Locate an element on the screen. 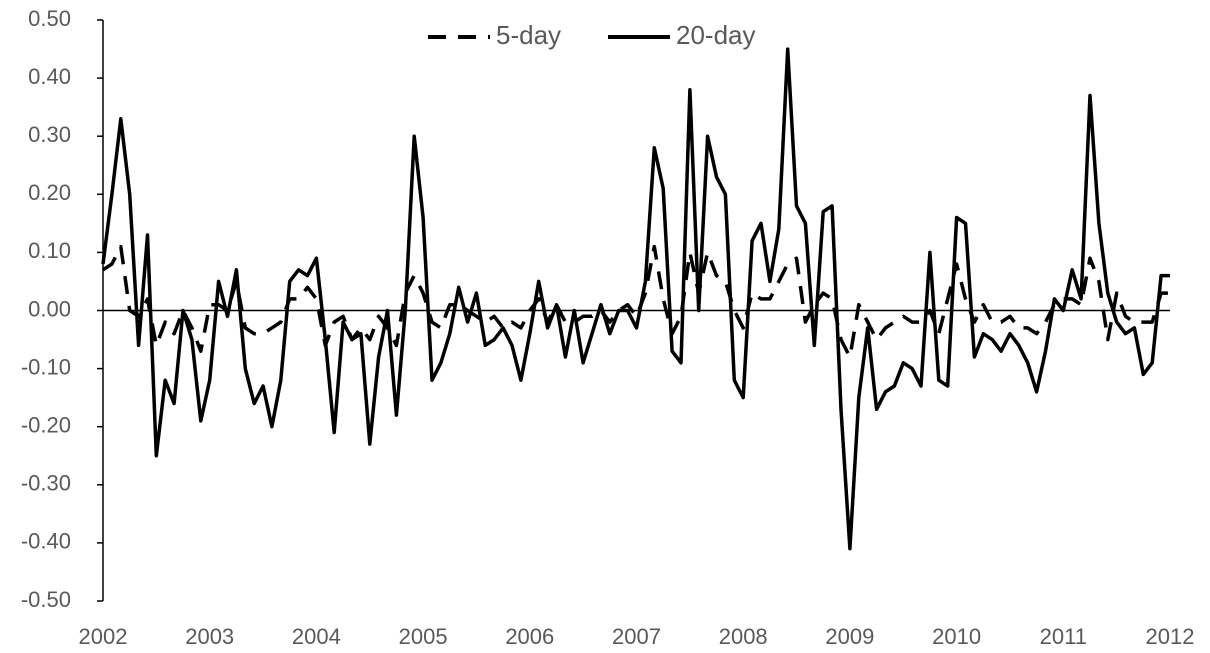 This screenshot has height=653, width=1210. legend-label: 5-day is located at coordinates (528, 35).